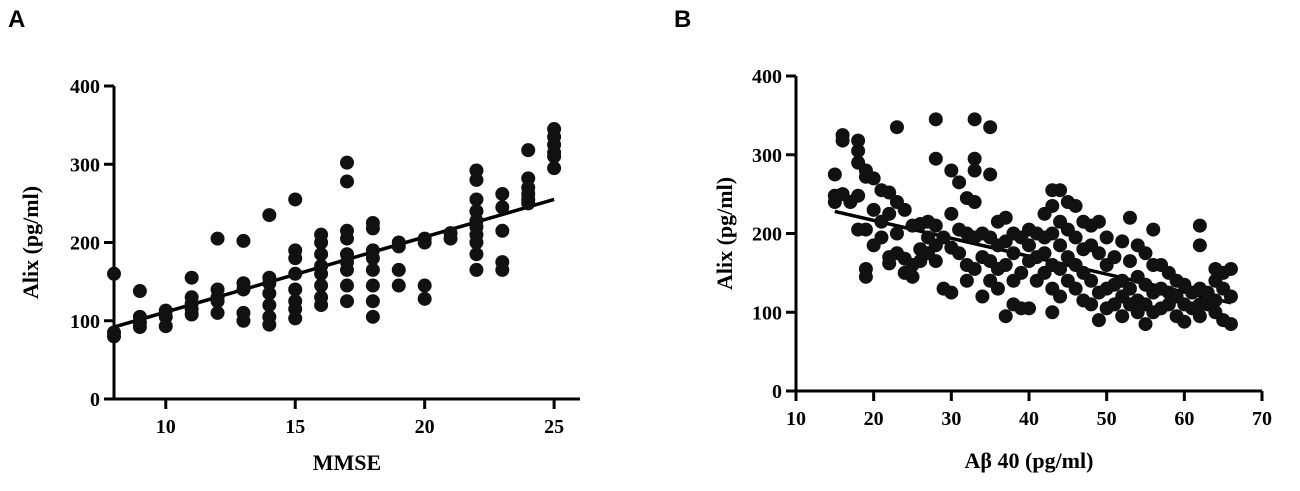 The width and height of the screenshot is (1300, 491). What do you see at coordinates (777, 392) in the screenshot?
I see `y-tick-label: 0` at bounding box center [777, 392].